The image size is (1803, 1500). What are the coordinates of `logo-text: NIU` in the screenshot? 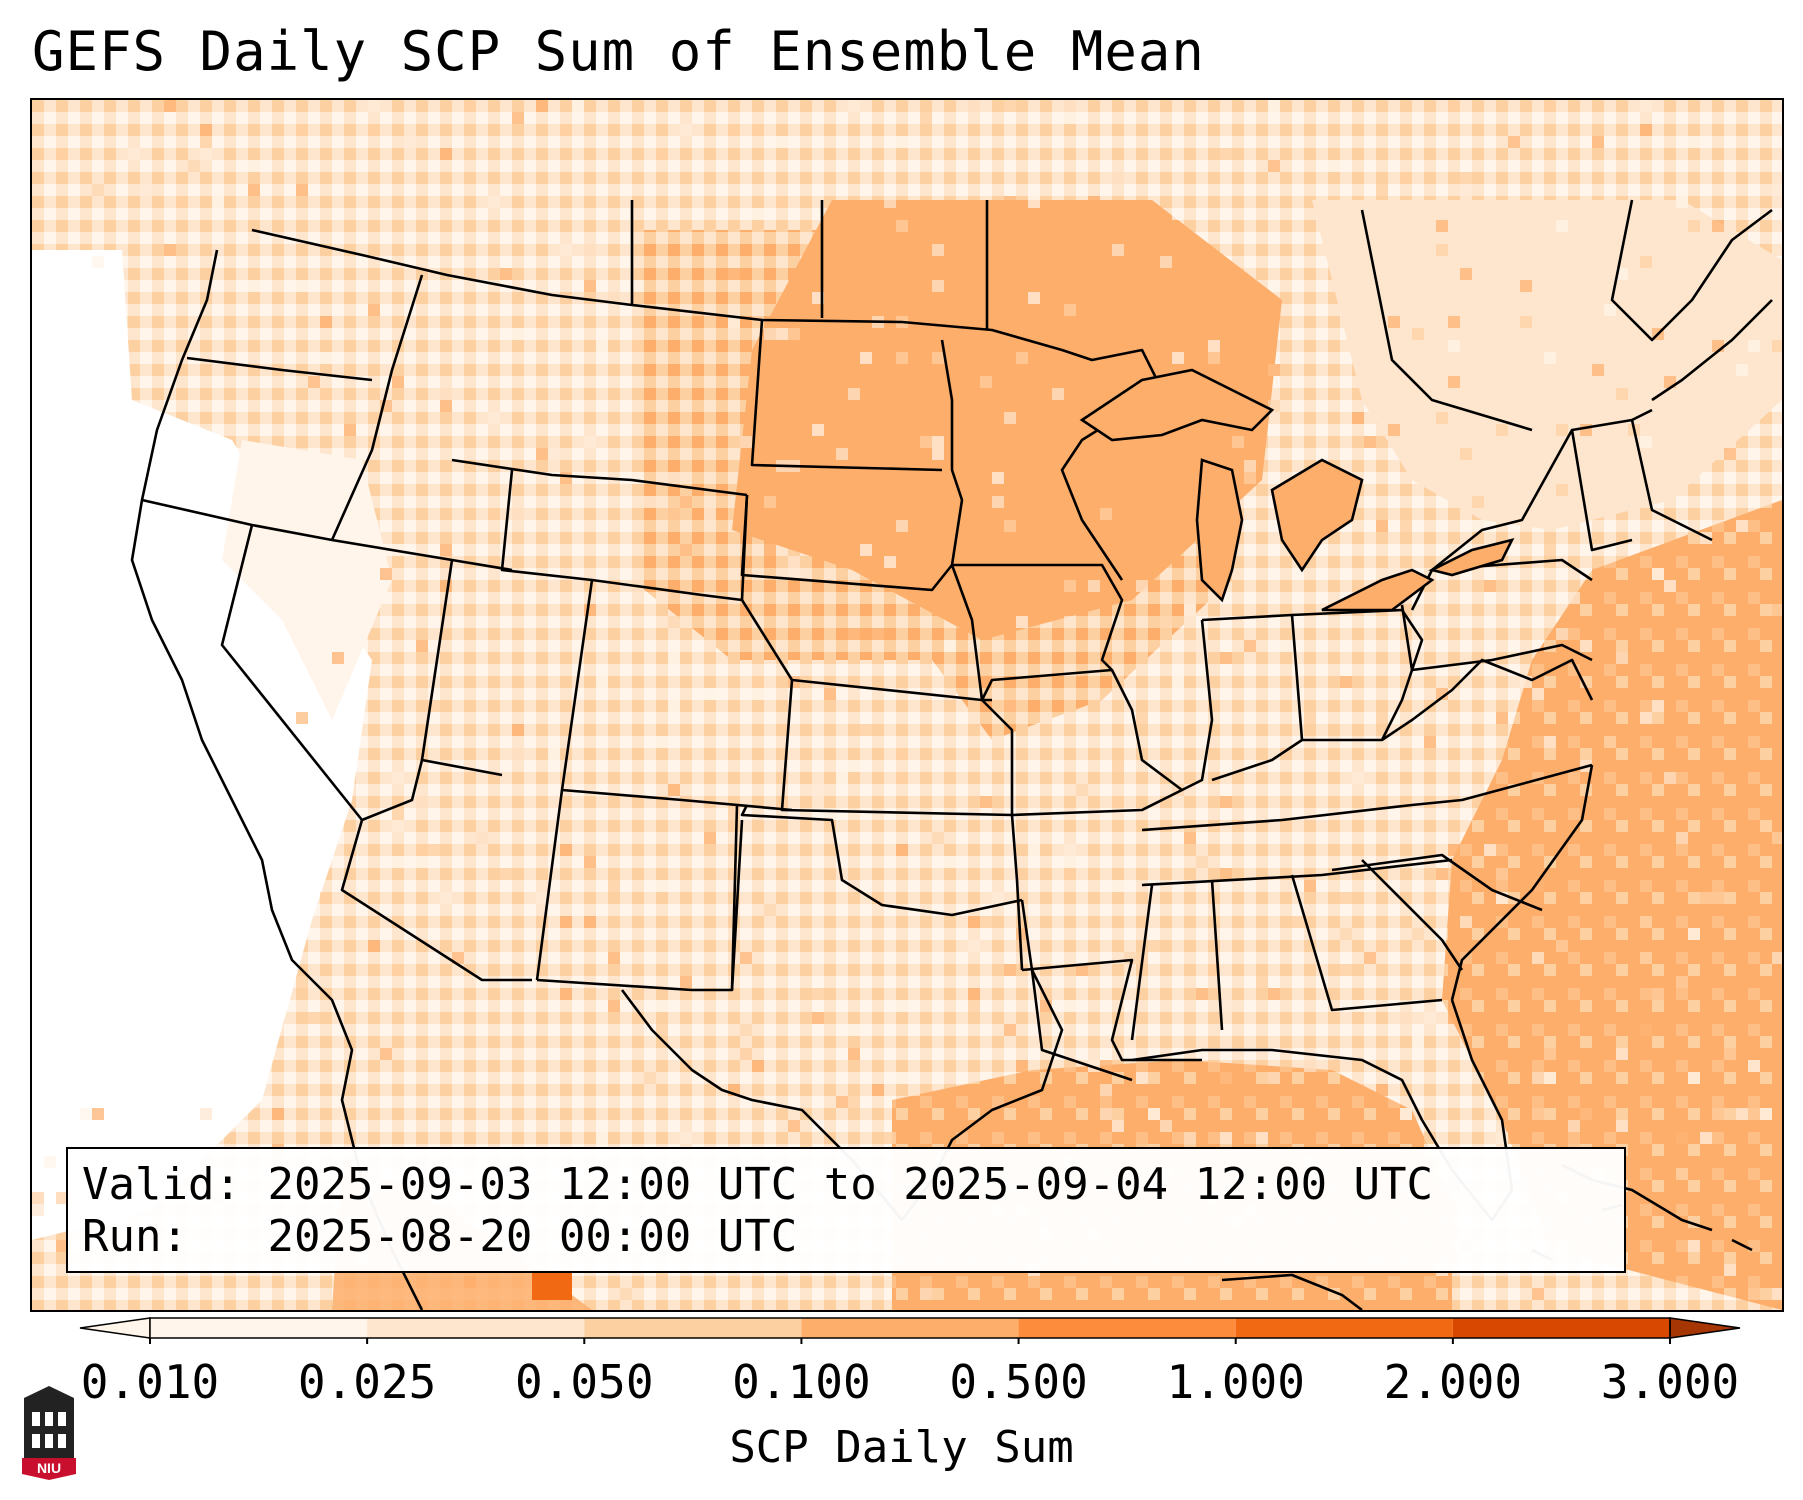 It's located at (49, 1468).